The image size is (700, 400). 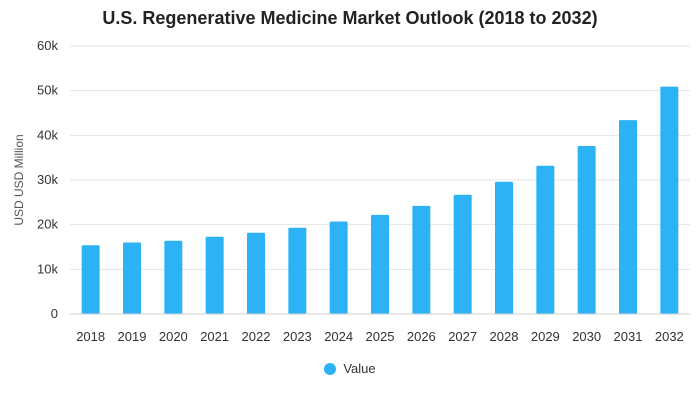 What do you see at coordinates (628, 336) in the screenshot?
I see `x-tick-label: 2031` at bounding box center [628, 336].